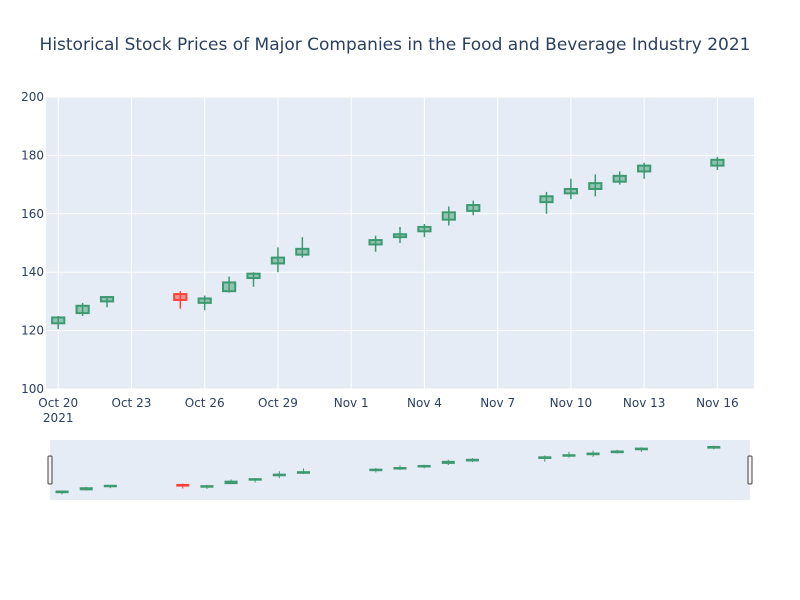 The image size is (800, 600). What do you see at coordinates (497, 403) in the screenshot?
I see `x-tick-label: Nov 7` at bounding box center [497, 403].